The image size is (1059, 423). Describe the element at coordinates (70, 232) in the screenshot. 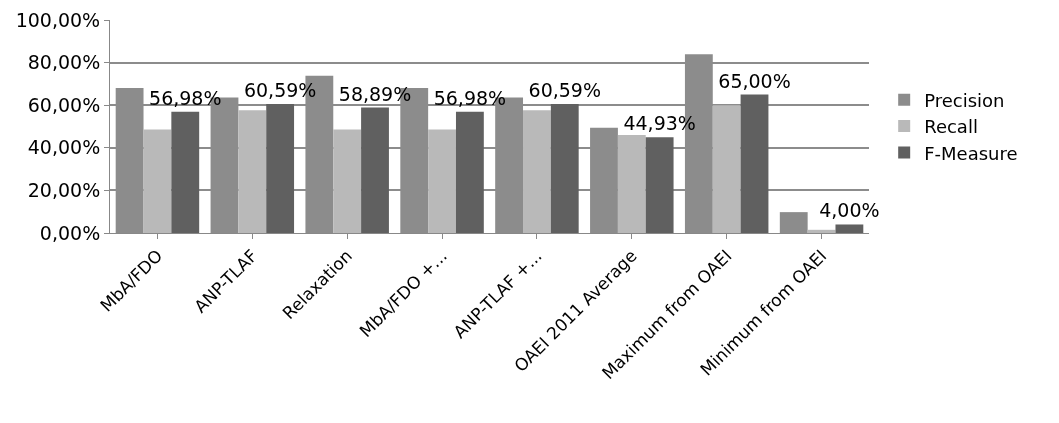

I see `y-tick-label: 0,00%` at that location.